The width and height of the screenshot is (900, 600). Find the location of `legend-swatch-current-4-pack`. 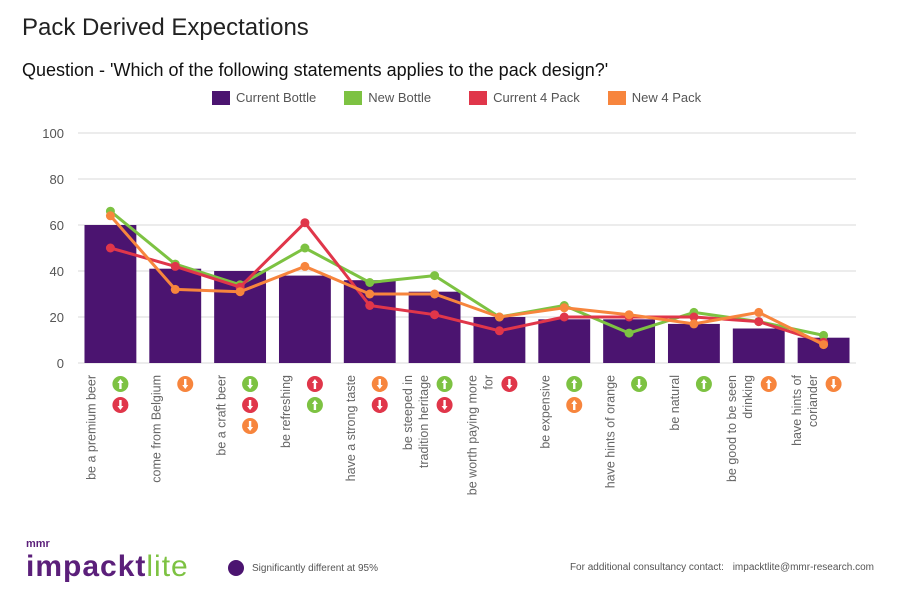

legend-swatch-current-4-pack is located at coordinates (478, 97).